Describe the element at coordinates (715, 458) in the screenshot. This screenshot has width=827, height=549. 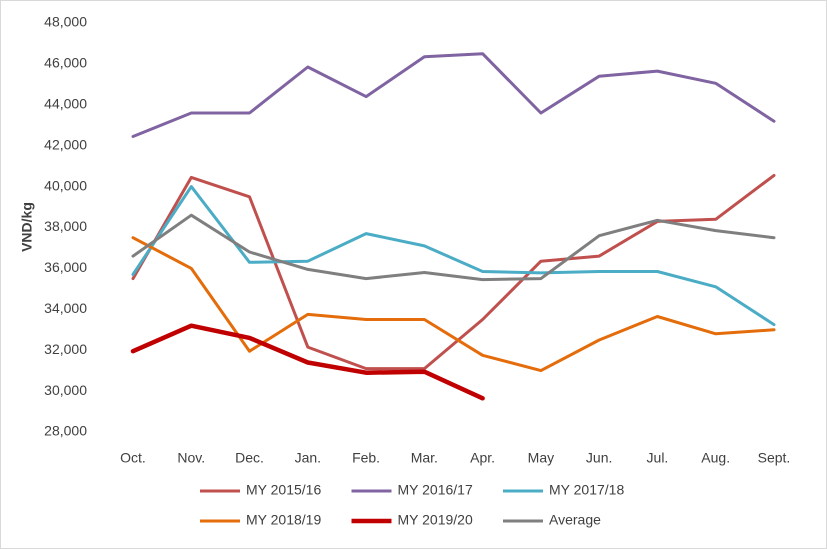
I see `x-tick-label: Aug.` at that location.